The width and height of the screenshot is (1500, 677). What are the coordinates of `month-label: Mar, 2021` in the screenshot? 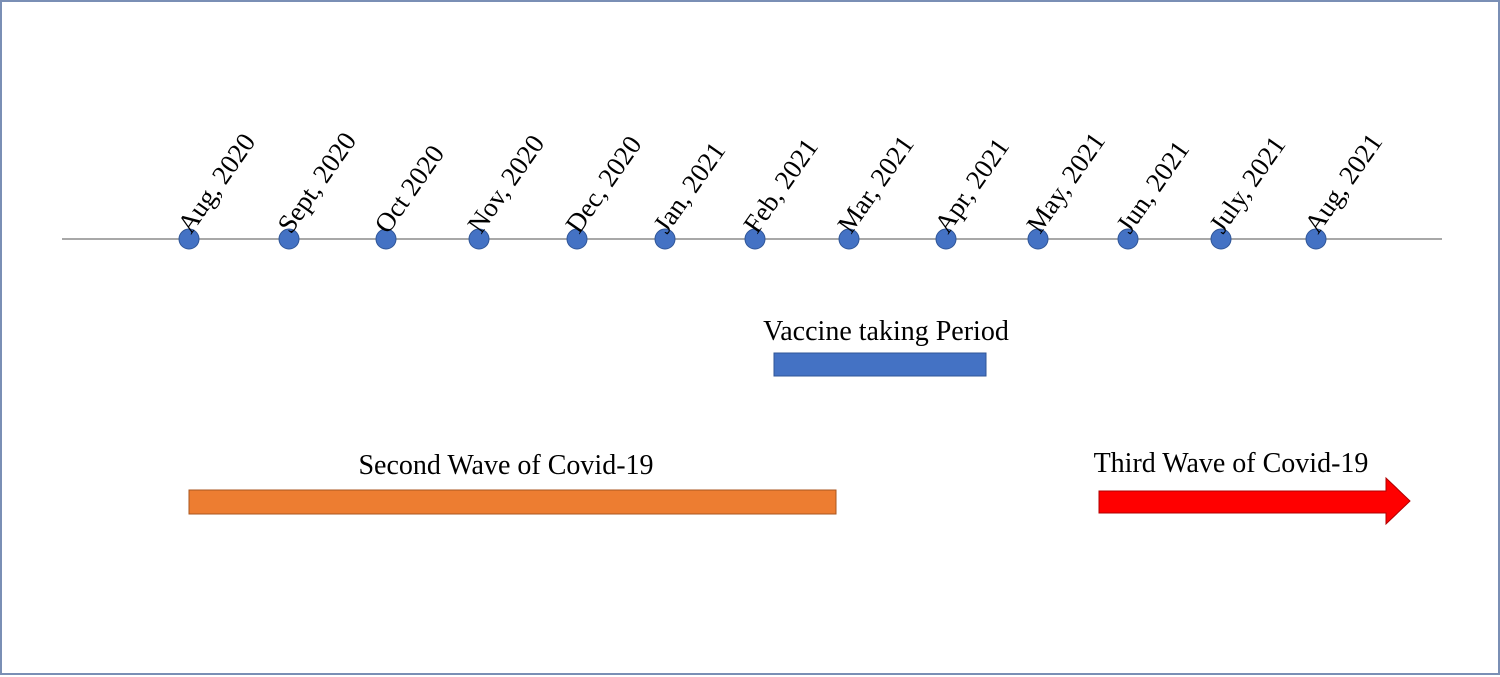 It's located at (875, 184).